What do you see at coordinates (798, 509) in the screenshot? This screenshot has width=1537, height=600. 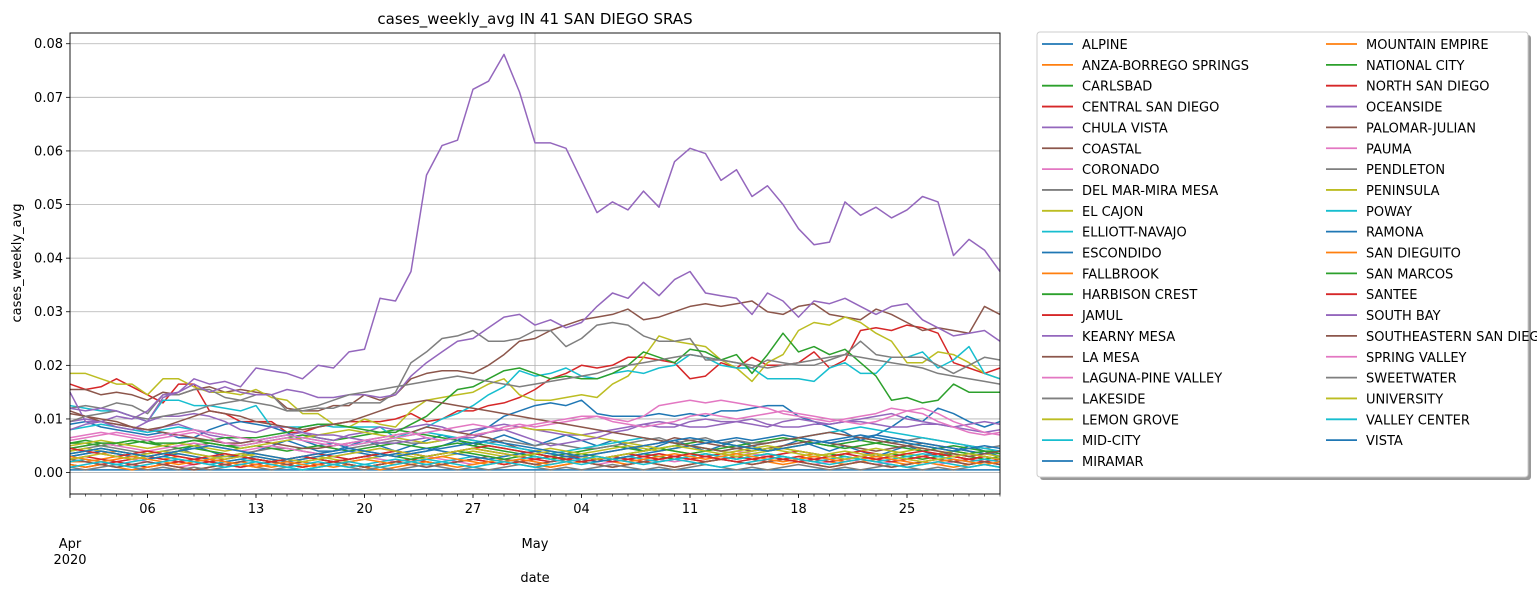 I see `x-tick-label: 18` at bounding box center [798, 509].